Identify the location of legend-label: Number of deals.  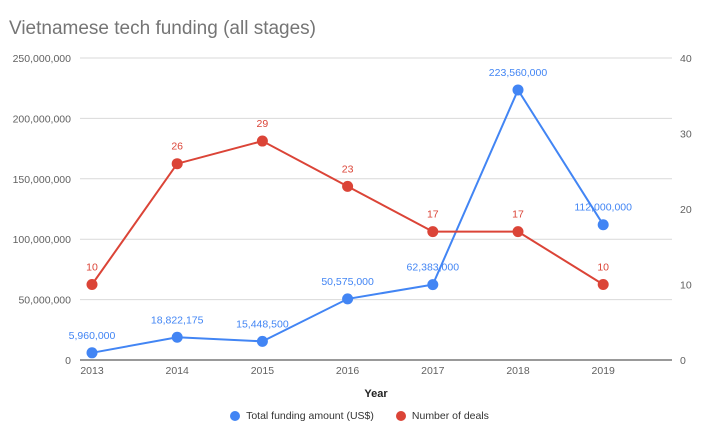
(450, 416).